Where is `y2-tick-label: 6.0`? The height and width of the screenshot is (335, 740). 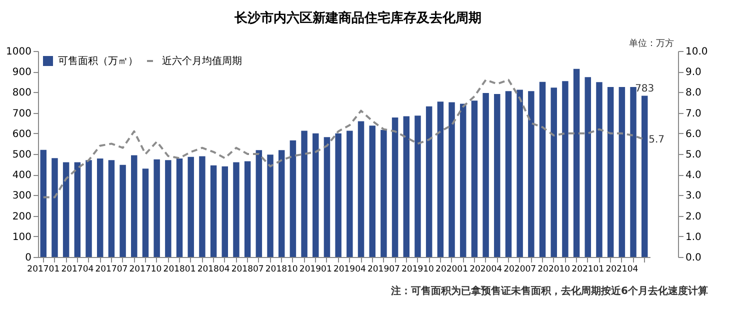
y2-tick-label: 6.0 is located at coordinates (694, 134).